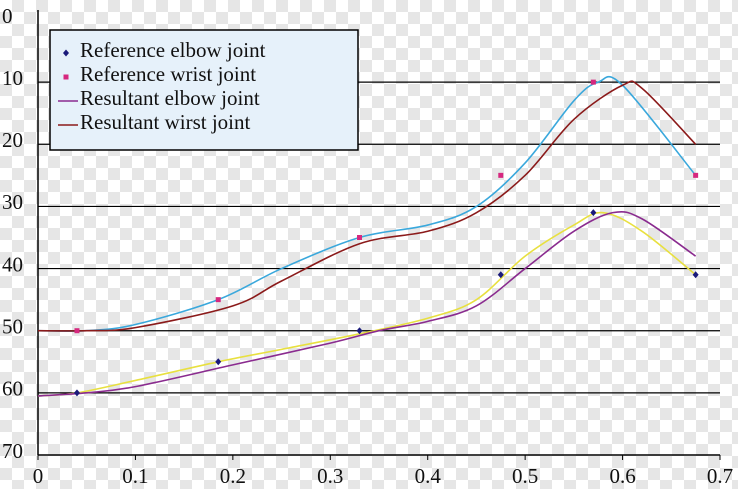  I want to click on y-tick-label: 40, so click(12, 264).